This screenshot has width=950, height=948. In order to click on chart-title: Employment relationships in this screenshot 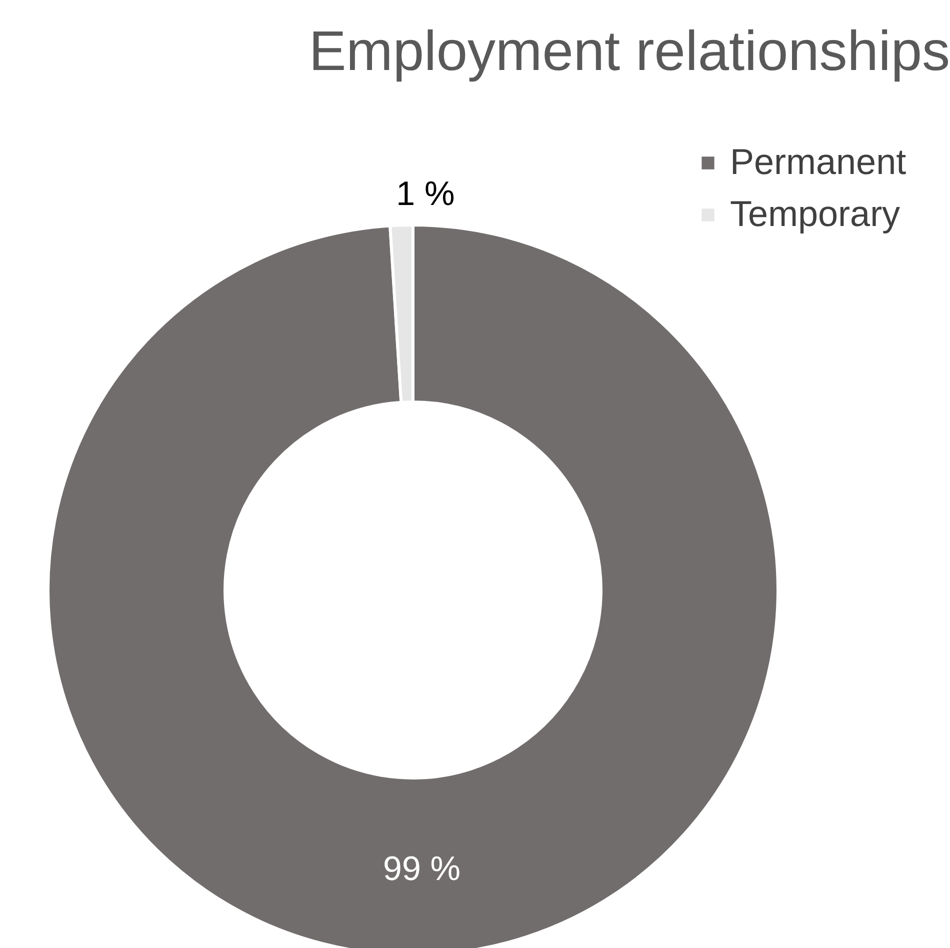, I will do `click(629, 50)`.